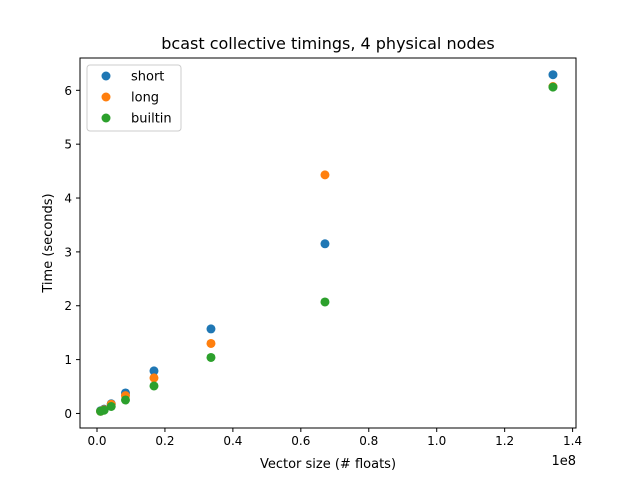 The width and height of the screenshot is (640, 480). What do you see at coordinates (300, 441) in the screenshot?
I see `x-tick-label: 0.6` at bounding box center [300, 441].